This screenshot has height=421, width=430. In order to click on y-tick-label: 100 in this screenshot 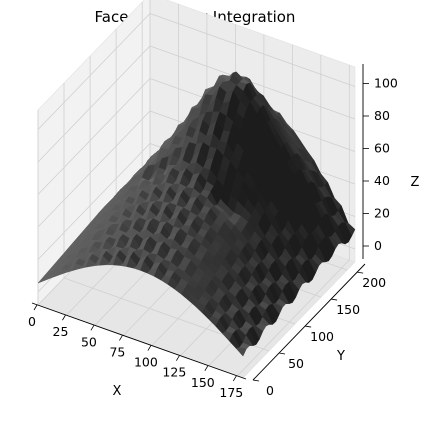, I will do `click(322, 336)`.